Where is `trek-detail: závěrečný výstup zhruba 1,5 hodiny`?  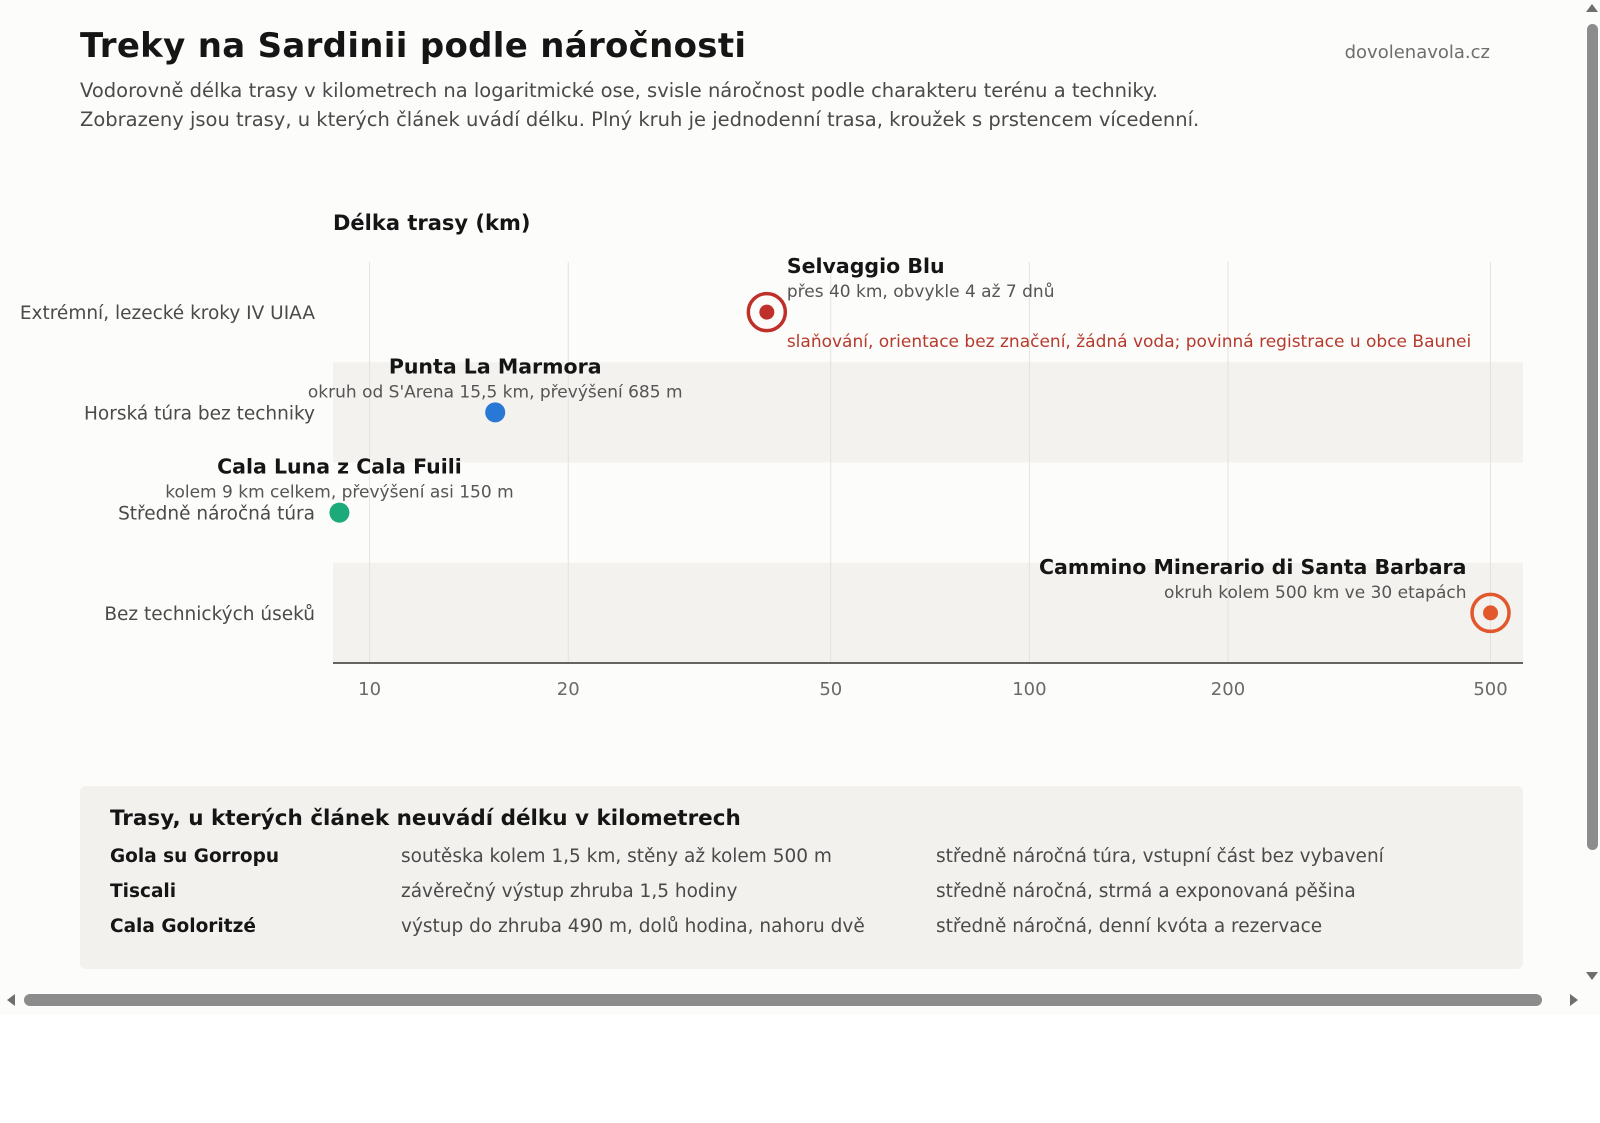 trek-detail: závěrečný výstup zhruba 1,5 hodiny is located at coordinates (569, 891).